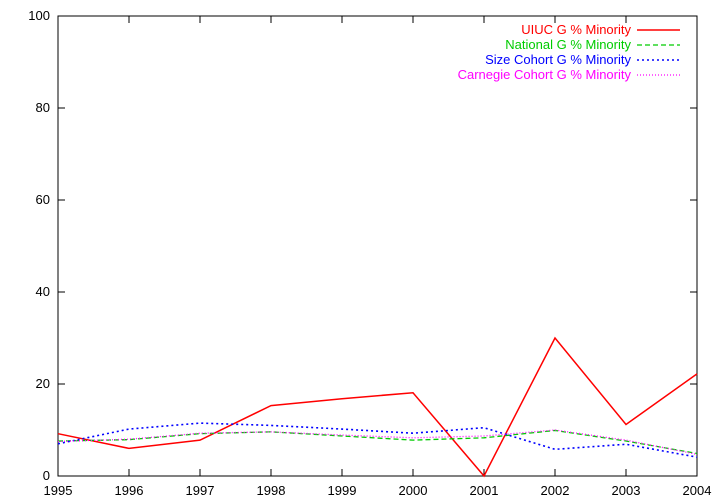 This screenshot has height=504, width=720. Describe the element at coordinates (43, 291) in the screenshot. I see `y-tick-label: 40` at that location.